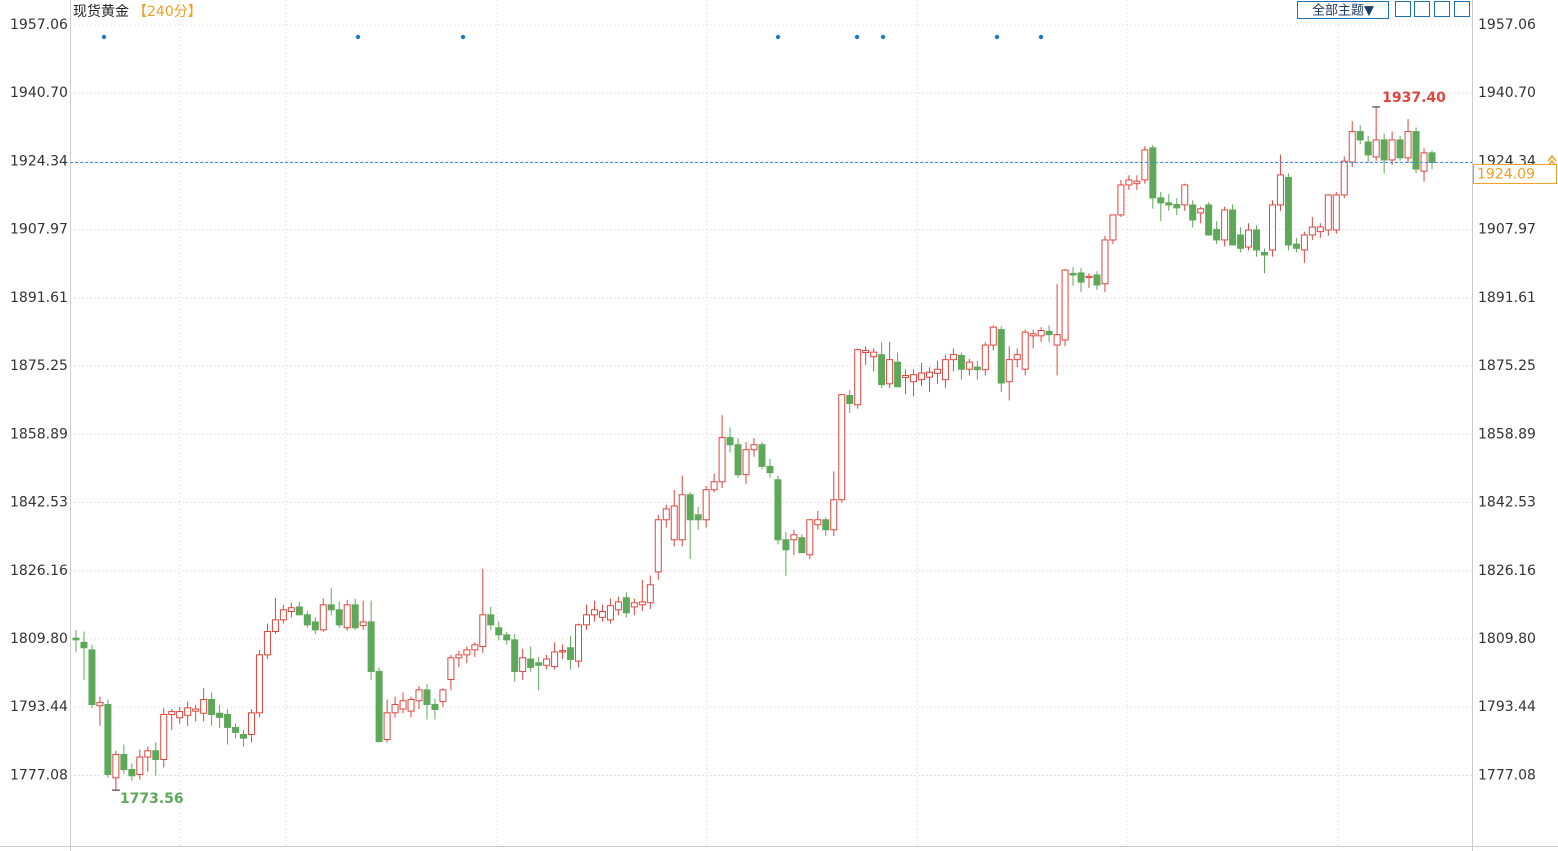 This screenshot has width=1558, height=851. What do you see at coordinates (39, 775) in the screenshot?
I see `y-tick-label: 1777.08` at bounding box center [39, 775].